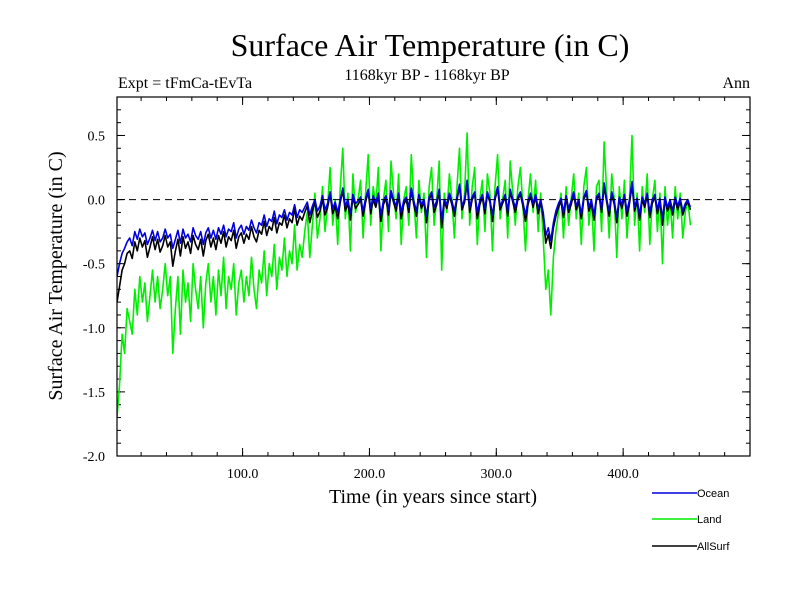 This screenshot has height=600, width=800. What do you see at coordinates (623, 474) in the screenshot?
I see `x-tick-label: 400.0` at bounding box center [623, 474].